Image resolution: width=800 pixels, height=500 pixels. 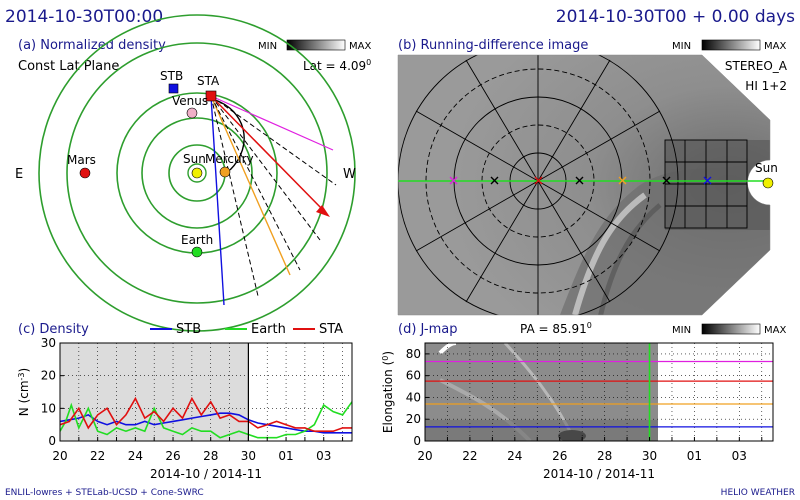 I want to click on panel-c-grid, so click(x=206, y=392).